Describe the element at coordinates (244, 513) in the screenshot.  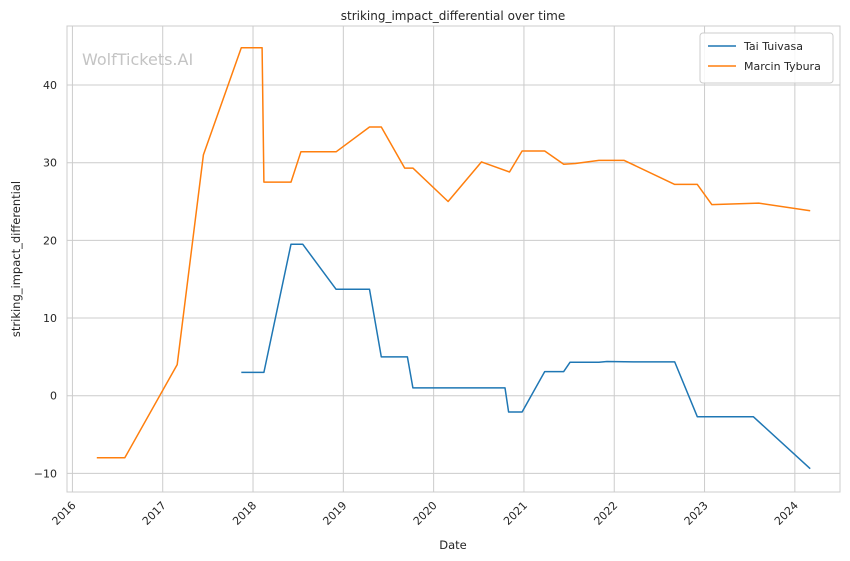
I see `x-tick-label: 2018` at that location.